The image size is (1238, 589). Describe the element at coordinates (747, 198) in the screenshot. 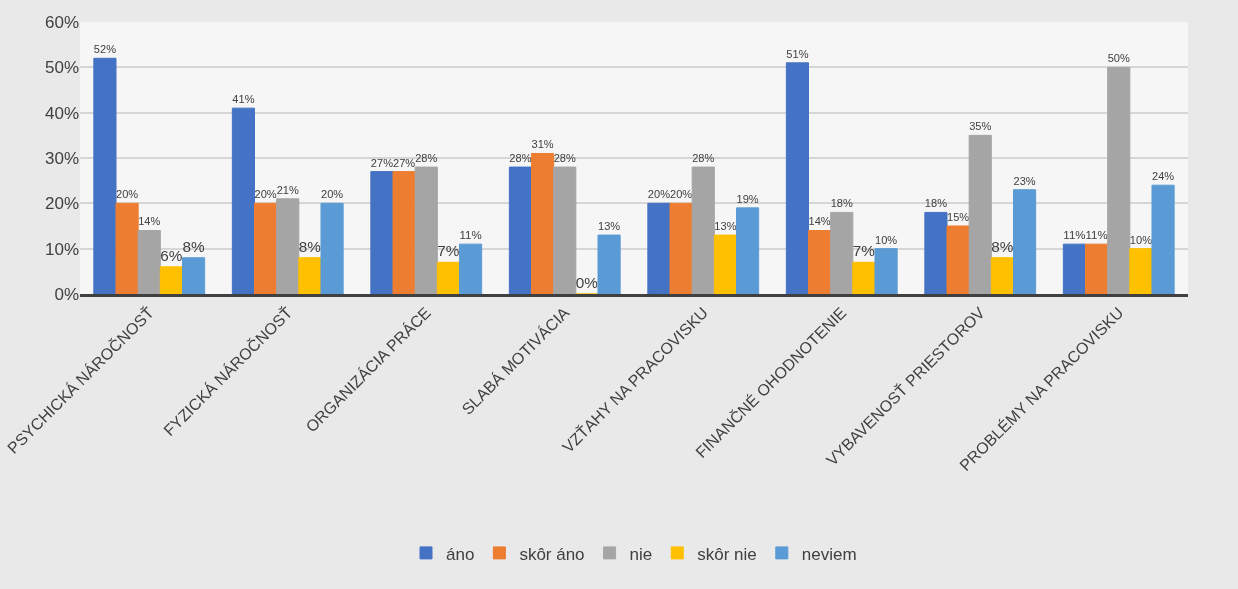

I see `data-label: 19%` at that location.